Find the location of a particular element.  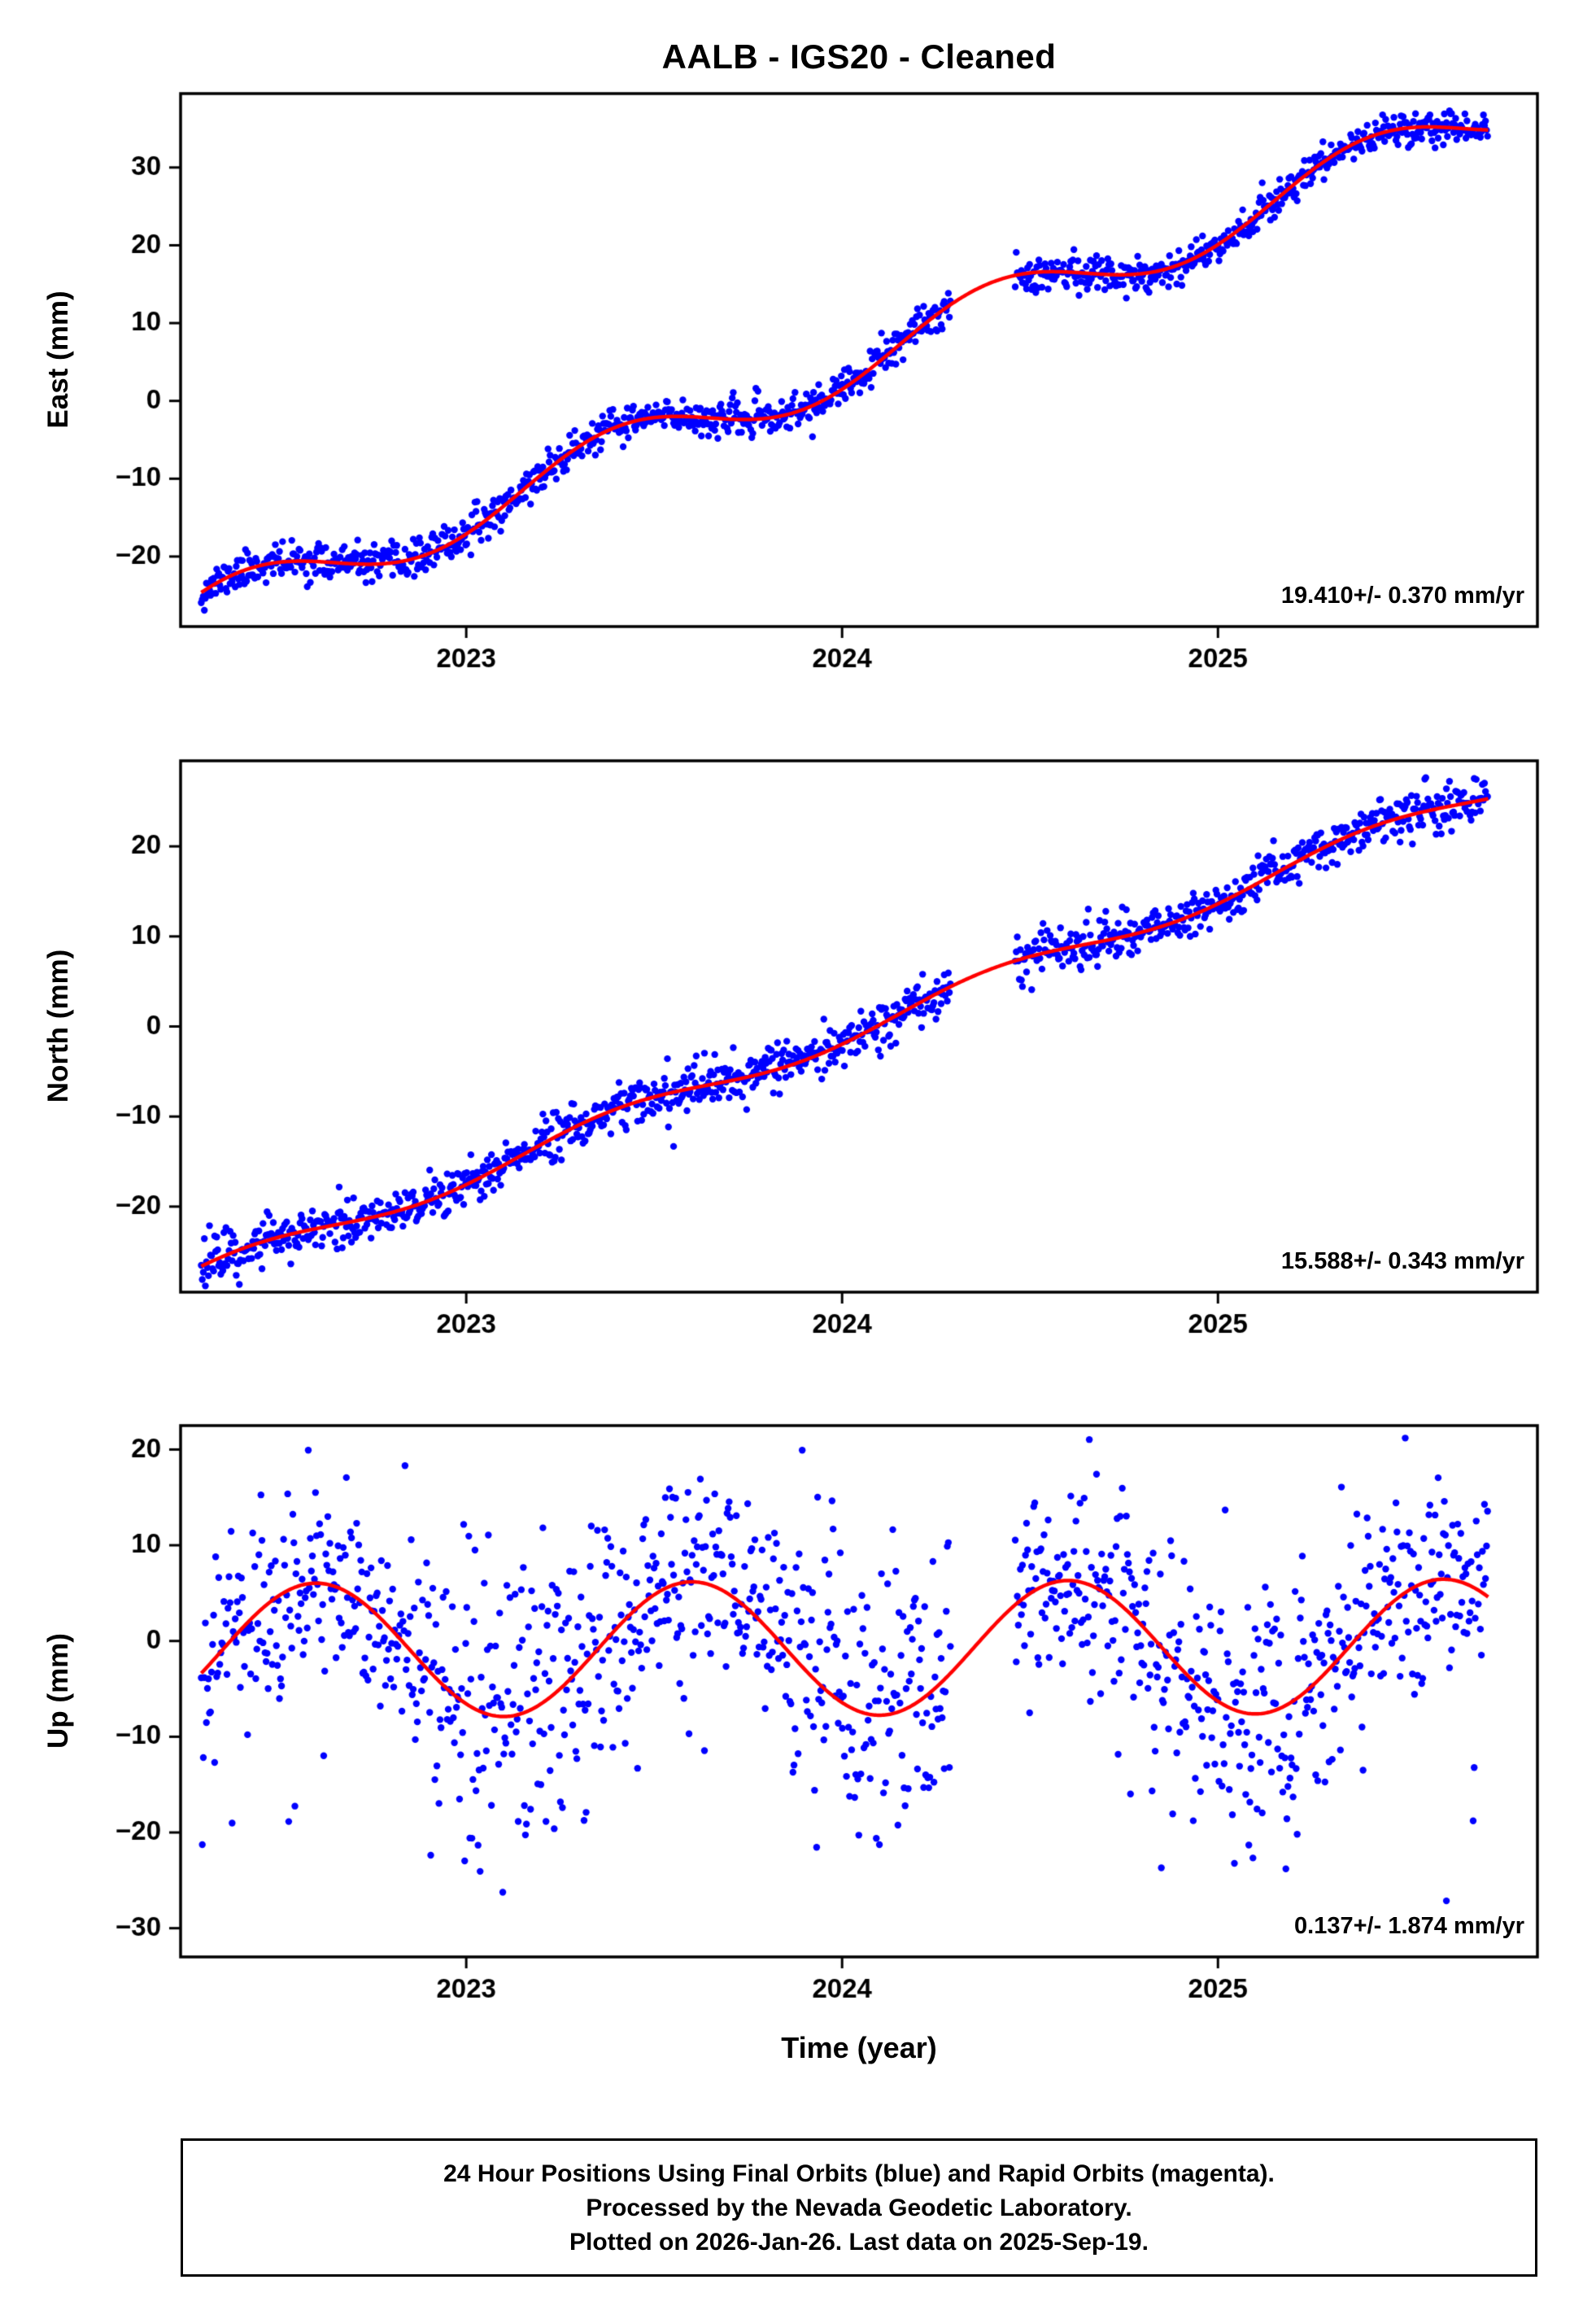

y-axis-title-north: North (mm) is located at coordinates (58, 1026).